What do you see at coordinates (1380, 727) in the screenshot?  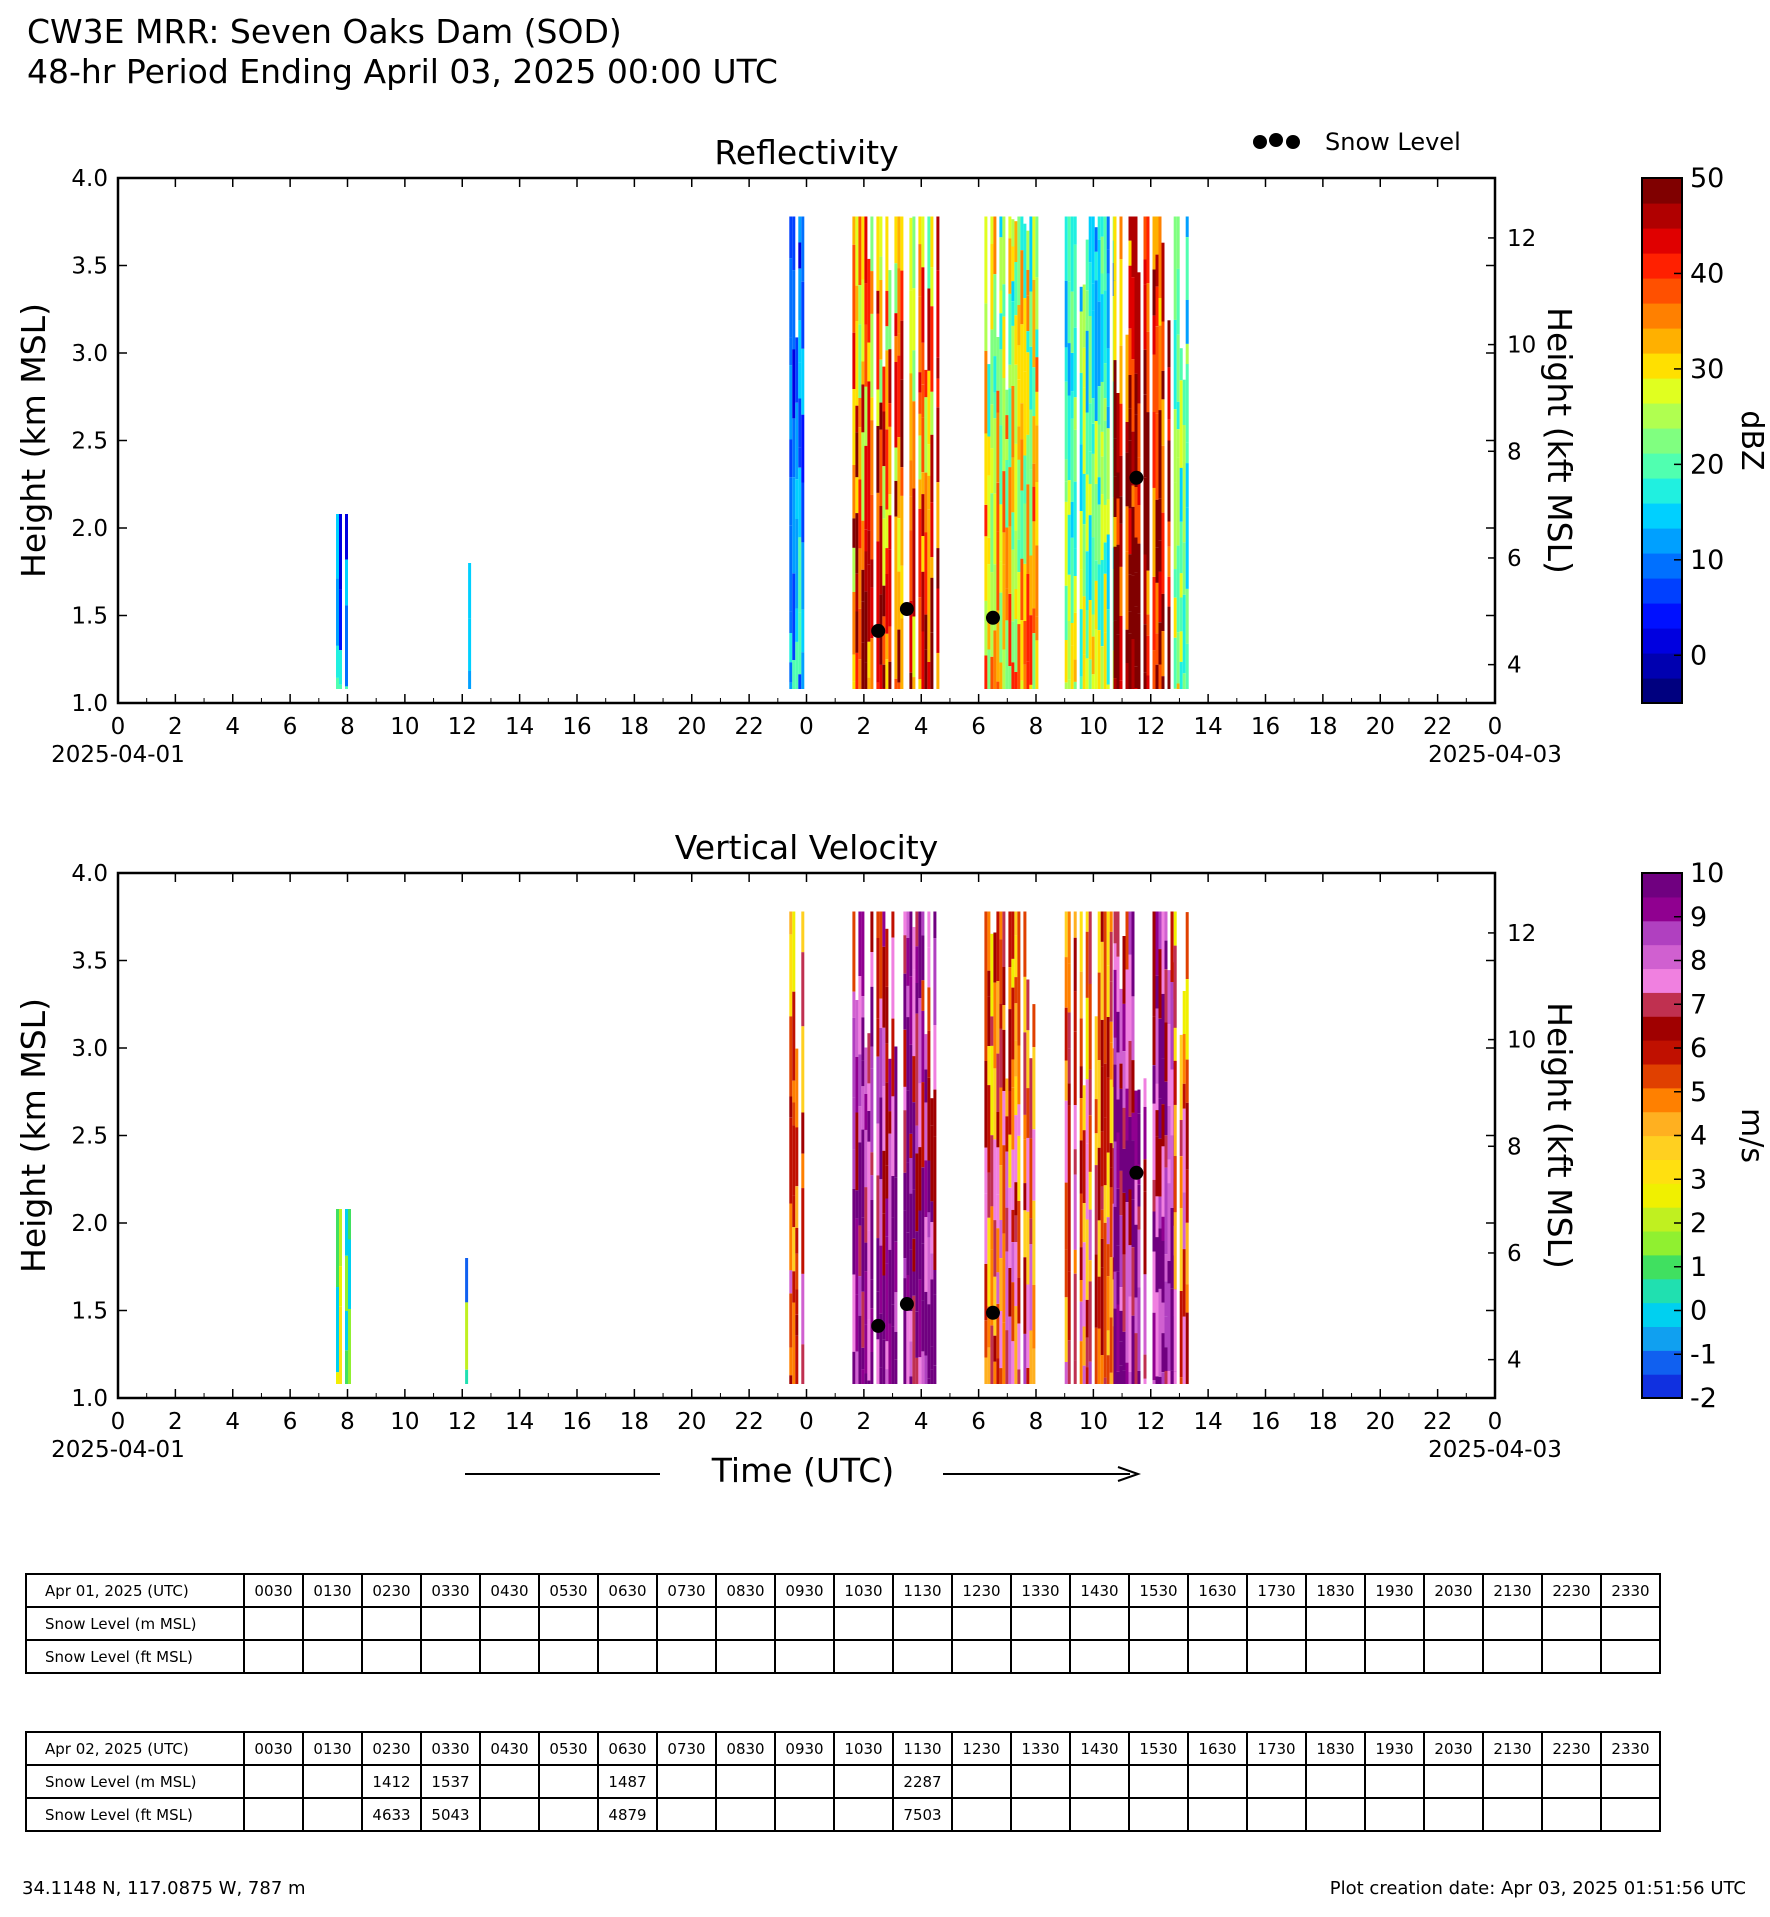 I see `x-tick-label: 20` at bounding box center [1380, 727].